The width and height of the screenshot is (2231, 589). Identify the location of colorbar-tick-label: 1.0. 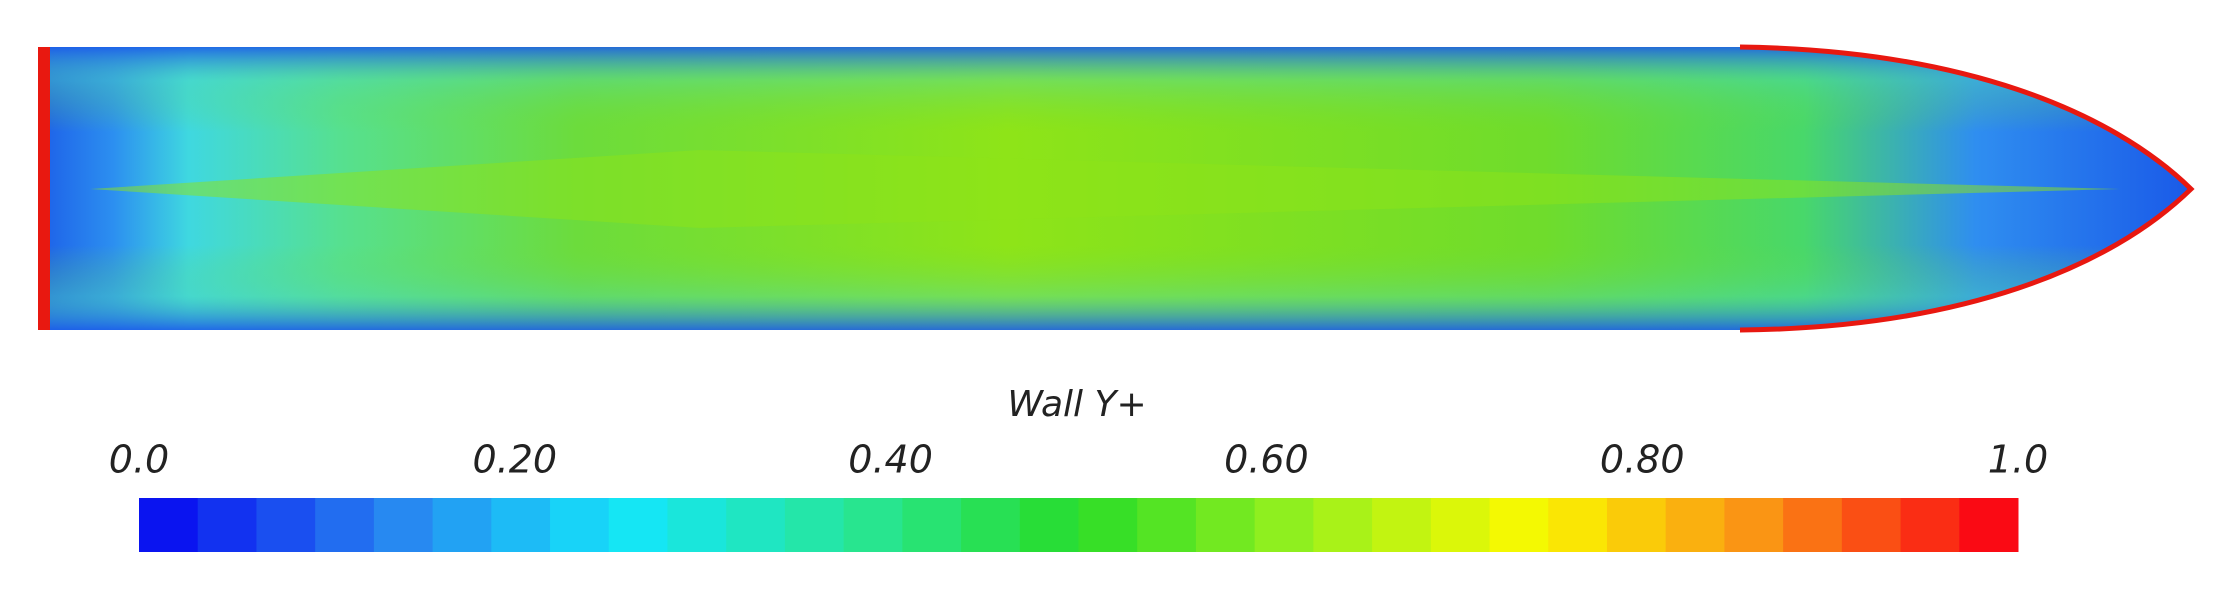
(2018, 460).